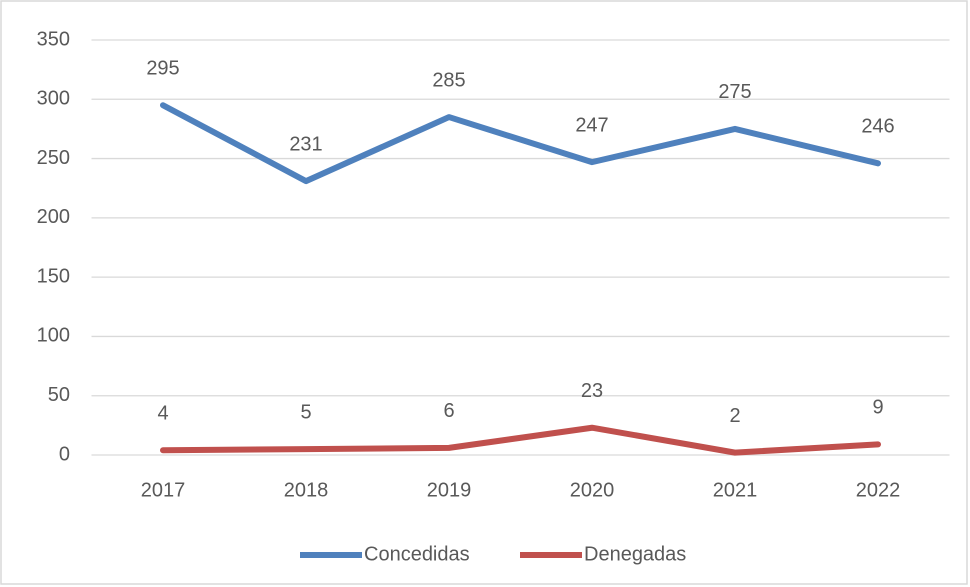 This screenshot has width=970, height=587. I want to click on y-tick-label: 0, so click(64, 454).